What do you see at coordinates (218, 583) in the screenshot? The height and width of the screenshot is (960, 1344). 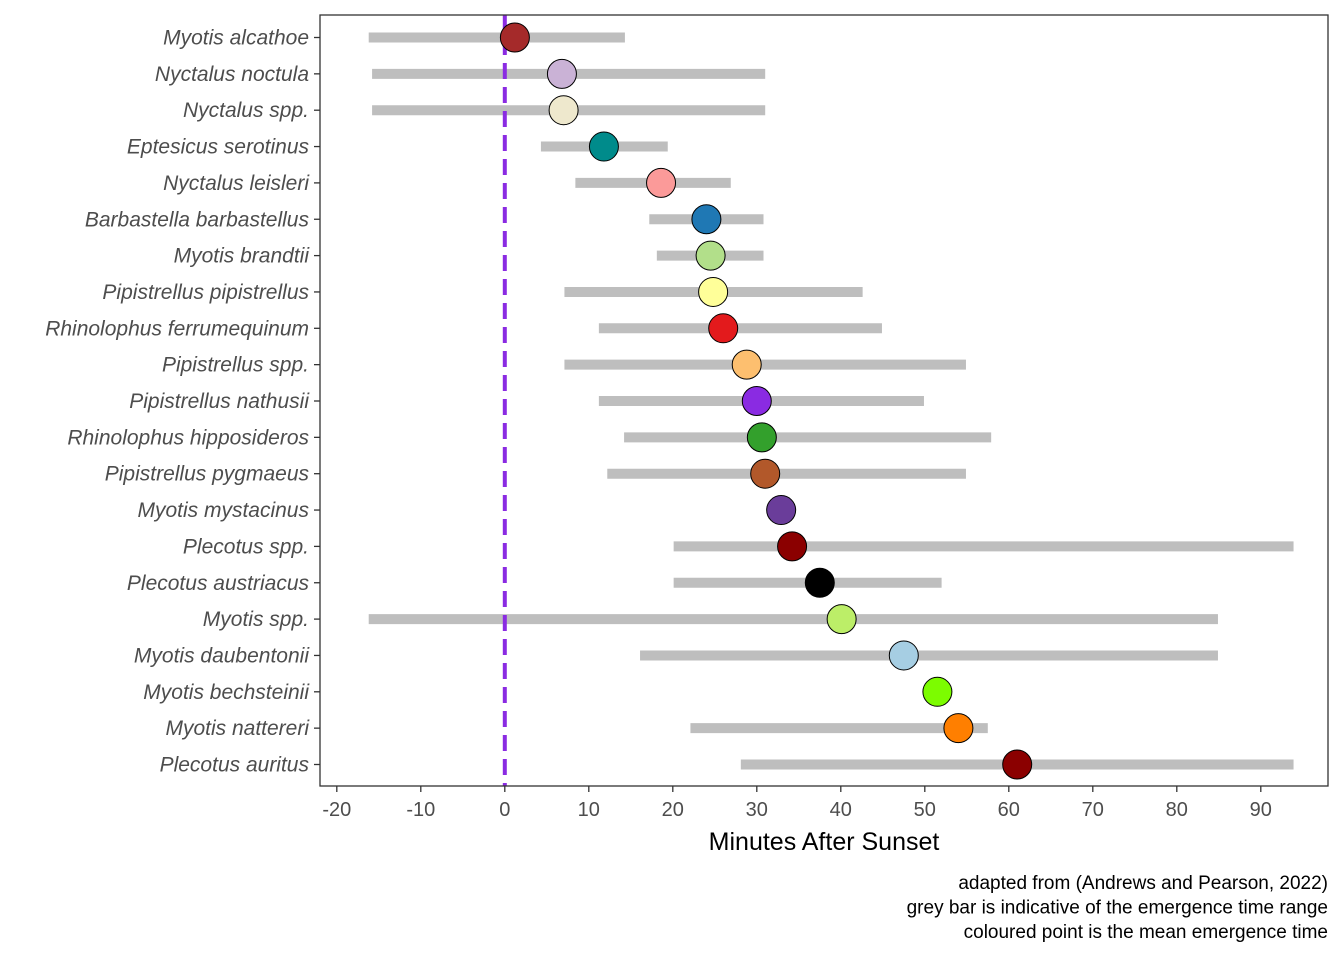 I see `y-tick-label: Plecotus austriacus` at bounding box center [218, 583].